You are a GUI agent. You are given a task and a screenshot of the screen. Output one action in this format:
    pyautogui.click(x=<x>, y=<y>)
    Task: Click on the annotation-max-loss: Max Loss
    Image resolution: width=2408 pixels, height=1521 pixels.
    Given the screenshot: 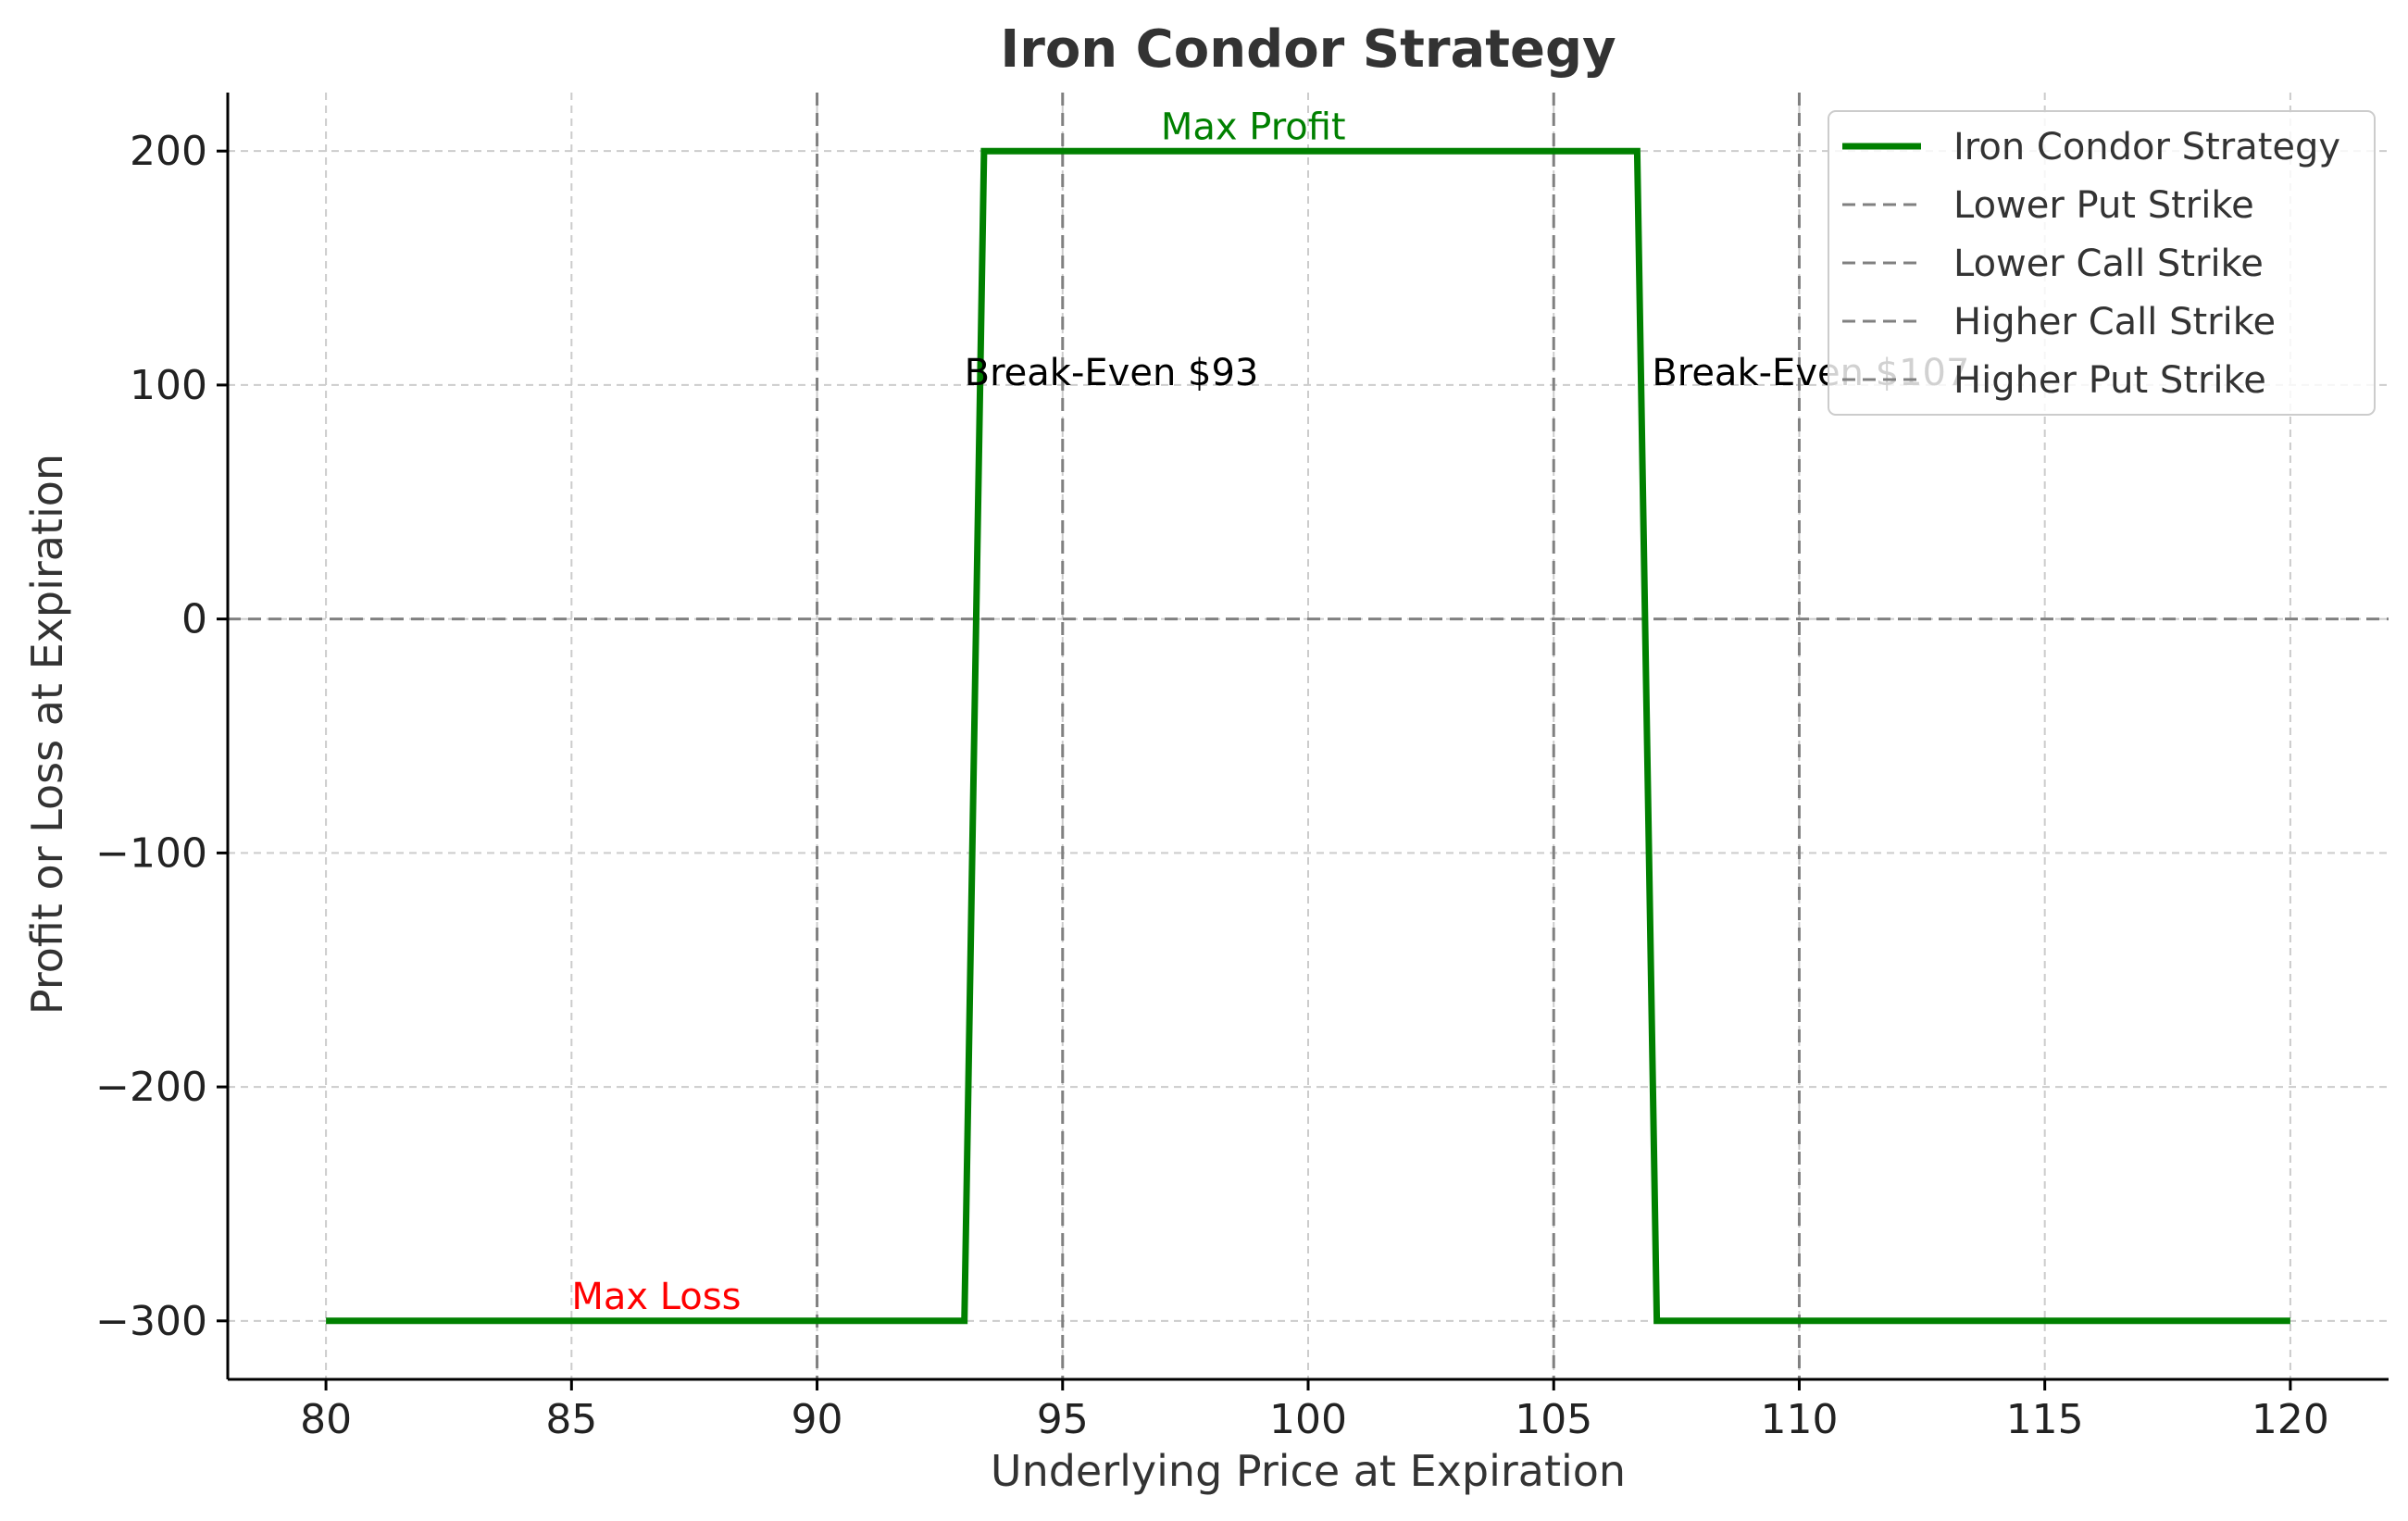 What is the action you would take?
    pyautogui.click(x=656, y=1297)
    